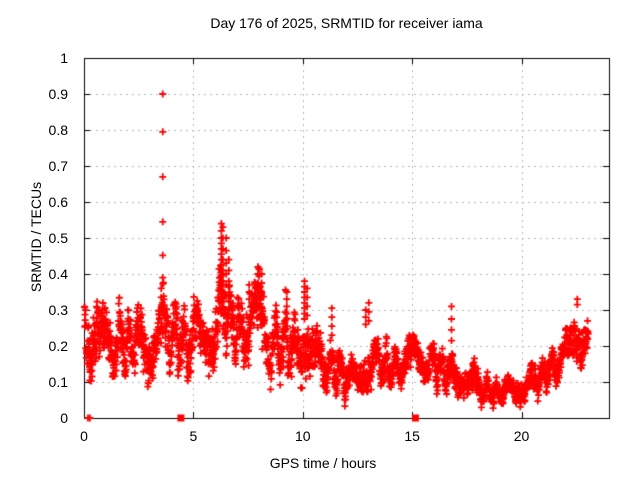 This screenshot has height=480, width=640. What do you see at coordinates (58, 238) in the screenshot?
I see `y-tick-label: 0.5` at bounding box center [58, 238].